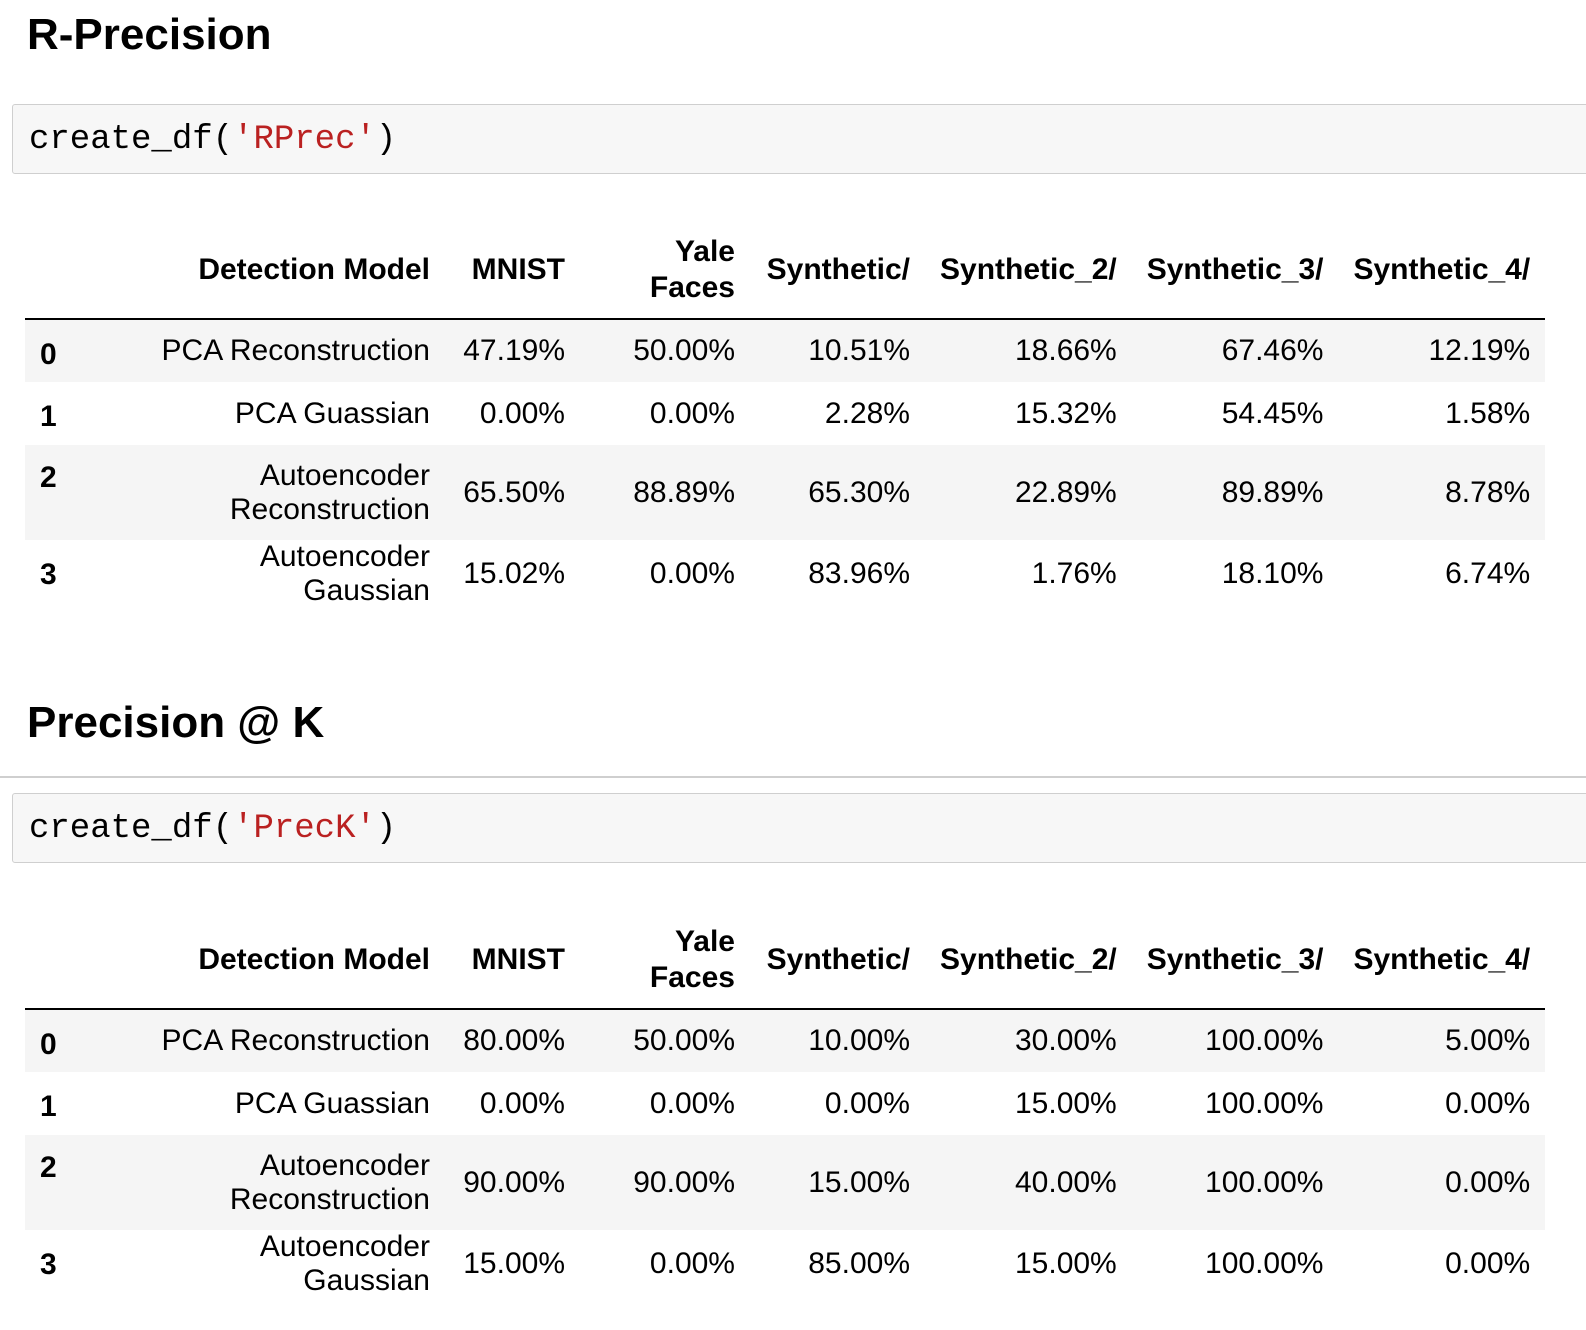  What do you see at coordinates (1488, 413) in the screenshot?
I see `cell-synthetic-4: 1.58%` at bounding box center [1488, 413].